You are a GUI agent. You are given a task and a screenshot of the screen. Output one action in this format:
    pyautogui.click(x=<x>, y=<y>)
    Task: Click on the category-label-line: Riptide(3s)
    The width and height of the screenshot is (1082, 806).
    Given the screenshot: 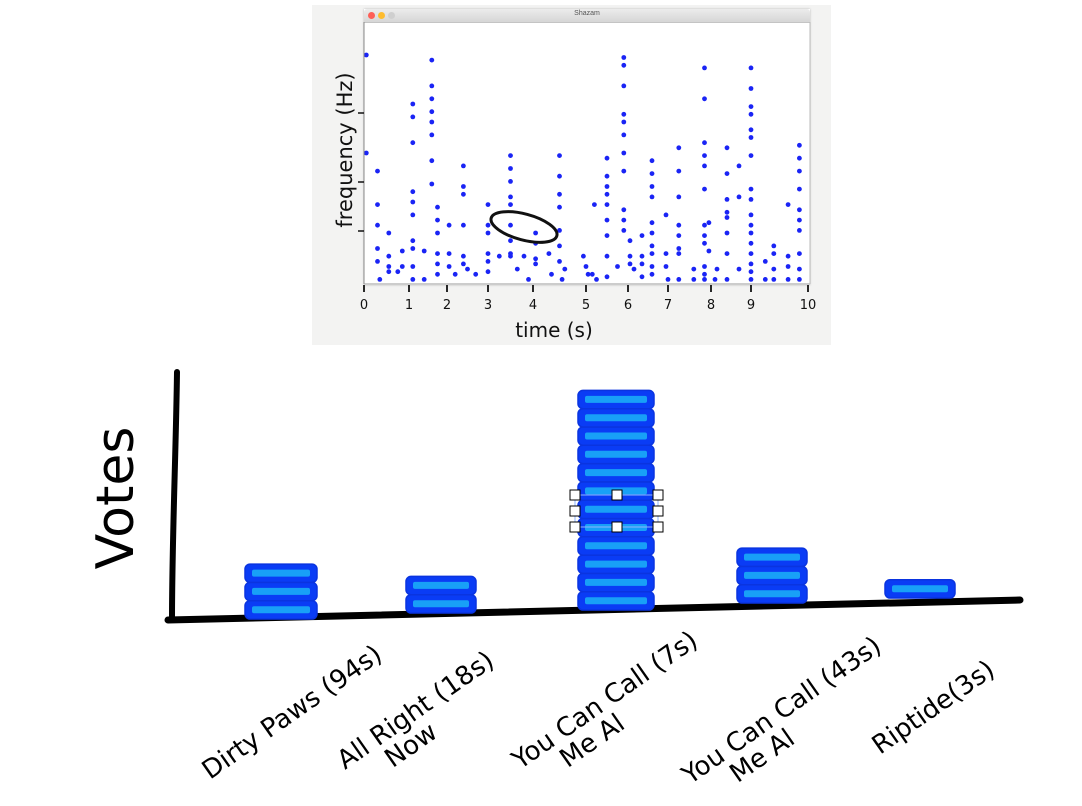 What is the action you would take?
    pyautogui.click(x=934, y=708)
    